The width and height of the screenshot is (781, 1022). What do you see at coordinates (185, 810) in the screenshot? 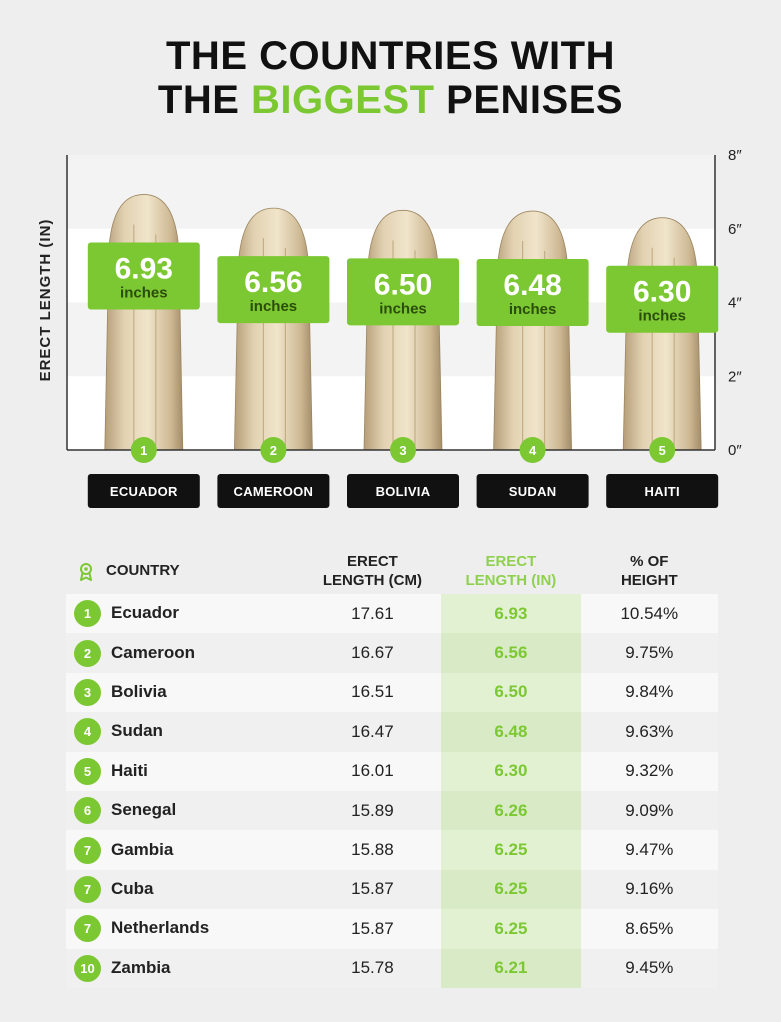
I see `cell-country: 6 Senegal` at bounding box center [185, 810].